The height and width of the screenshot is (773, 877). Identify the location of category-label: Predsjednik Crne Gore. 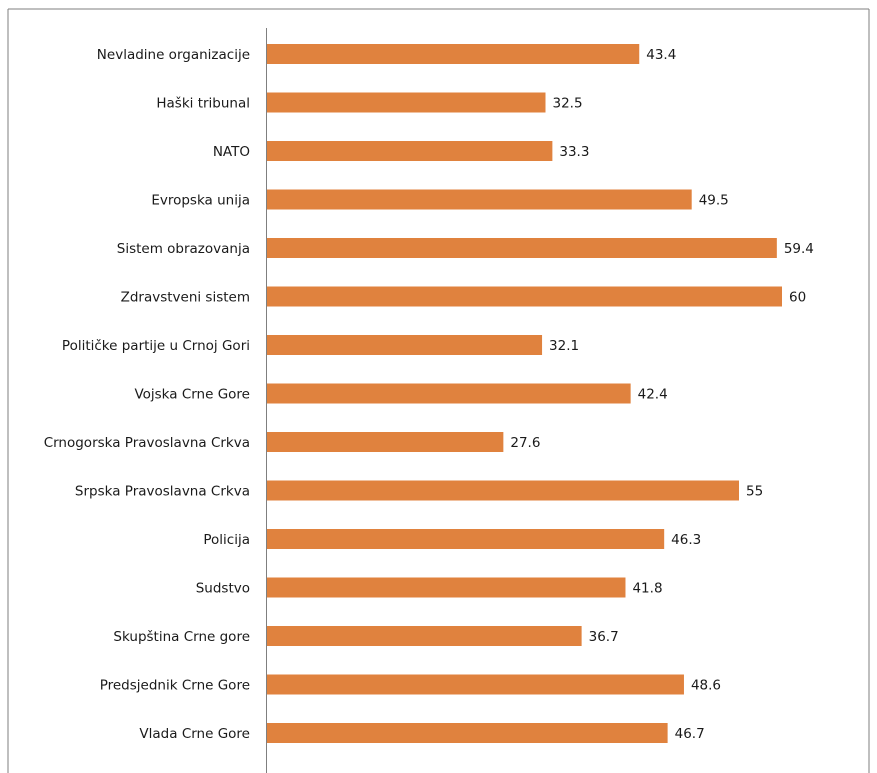
(175, 686).